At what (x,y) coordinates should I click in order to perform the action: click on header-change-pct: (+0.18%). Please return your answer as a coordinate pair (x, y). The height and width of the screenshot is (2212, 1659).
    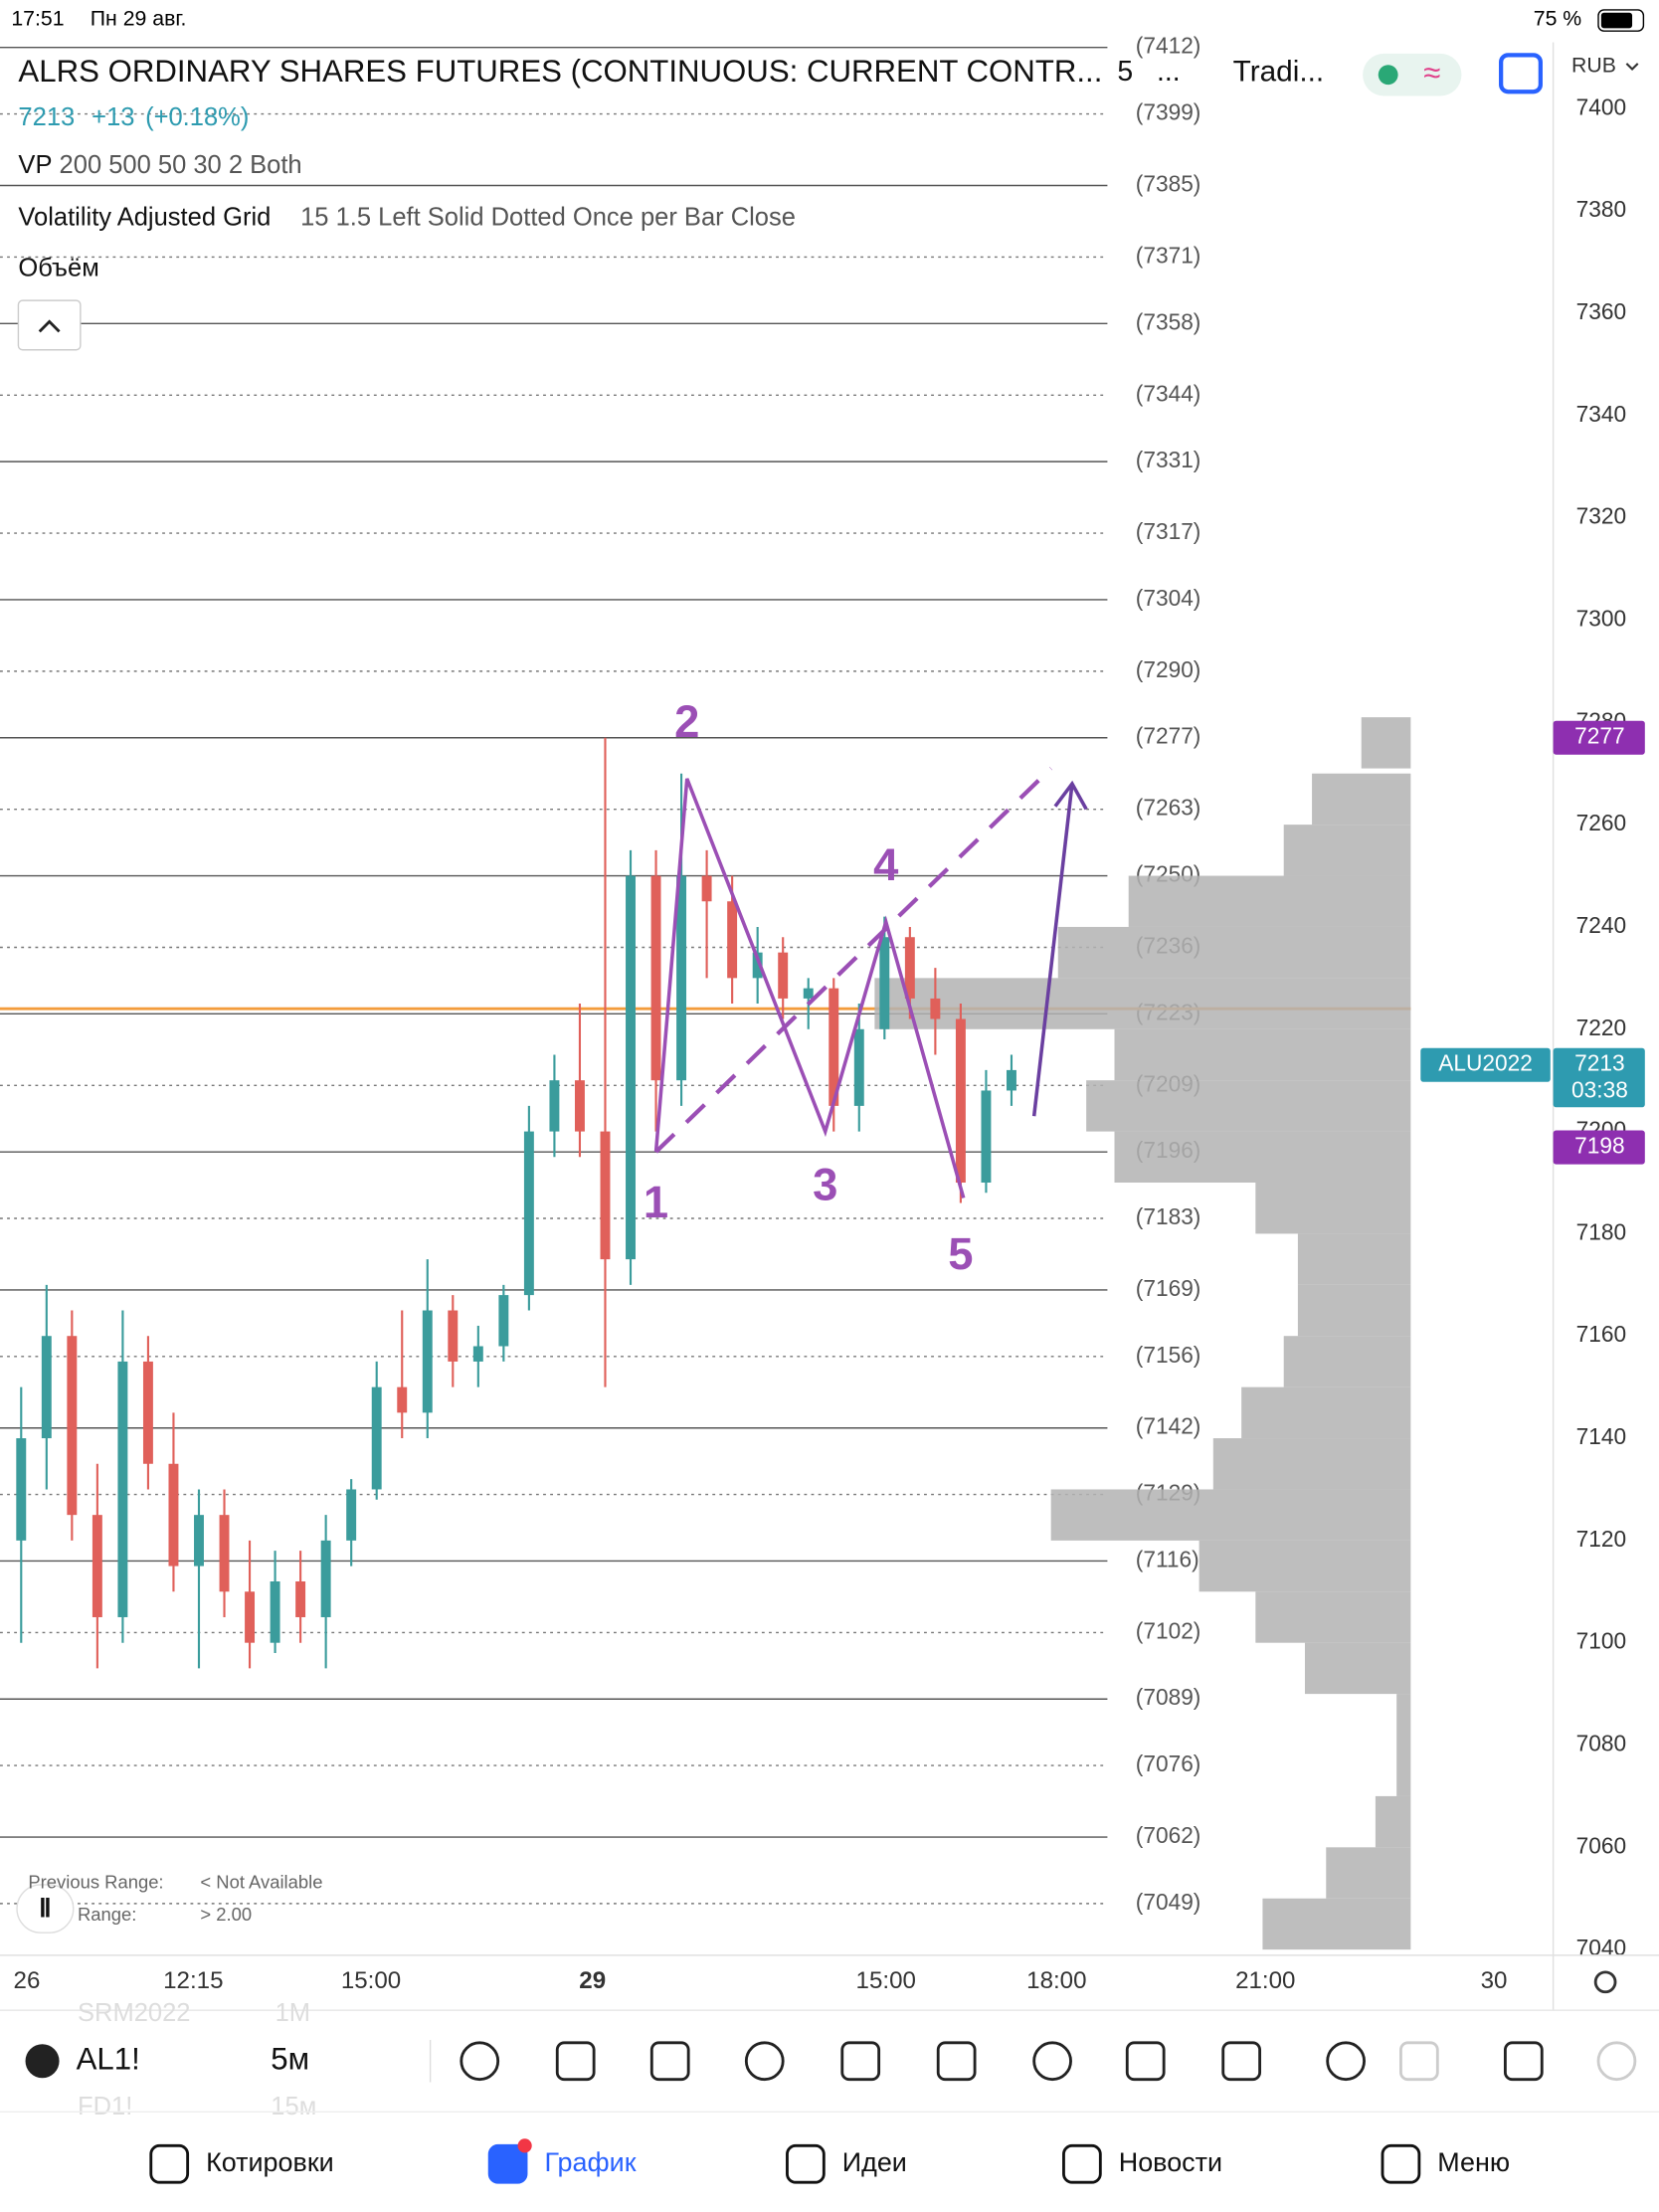
    Looking at the image, I should click on (197, 117).